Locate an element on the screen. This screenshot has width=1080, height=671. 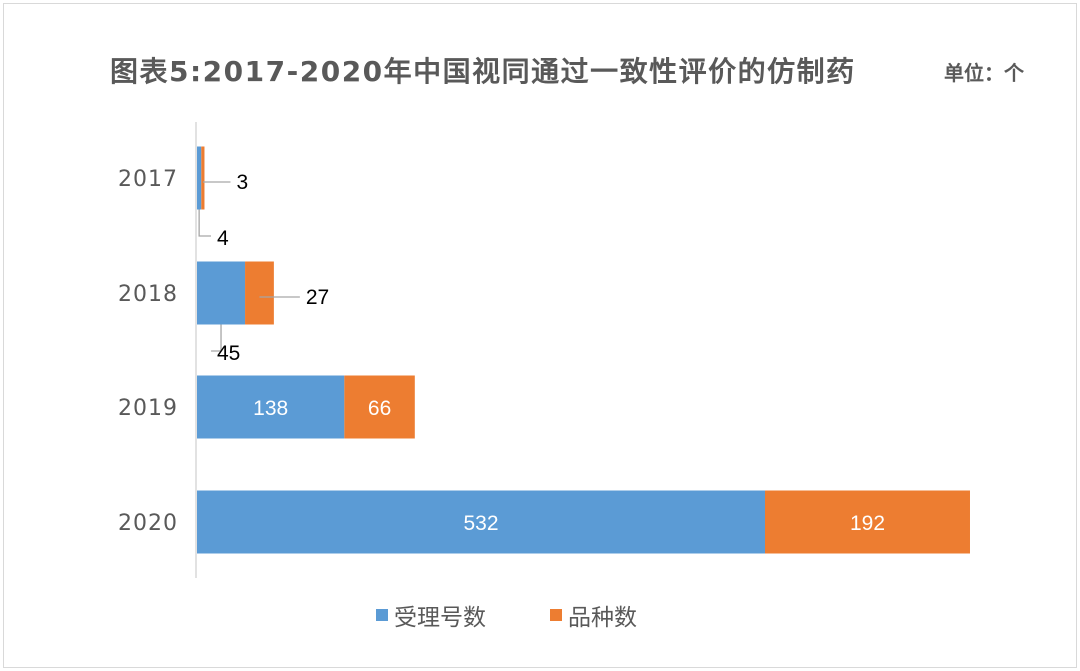
legend-label-varieties: 品种数 is located at coordinates (602, 618).